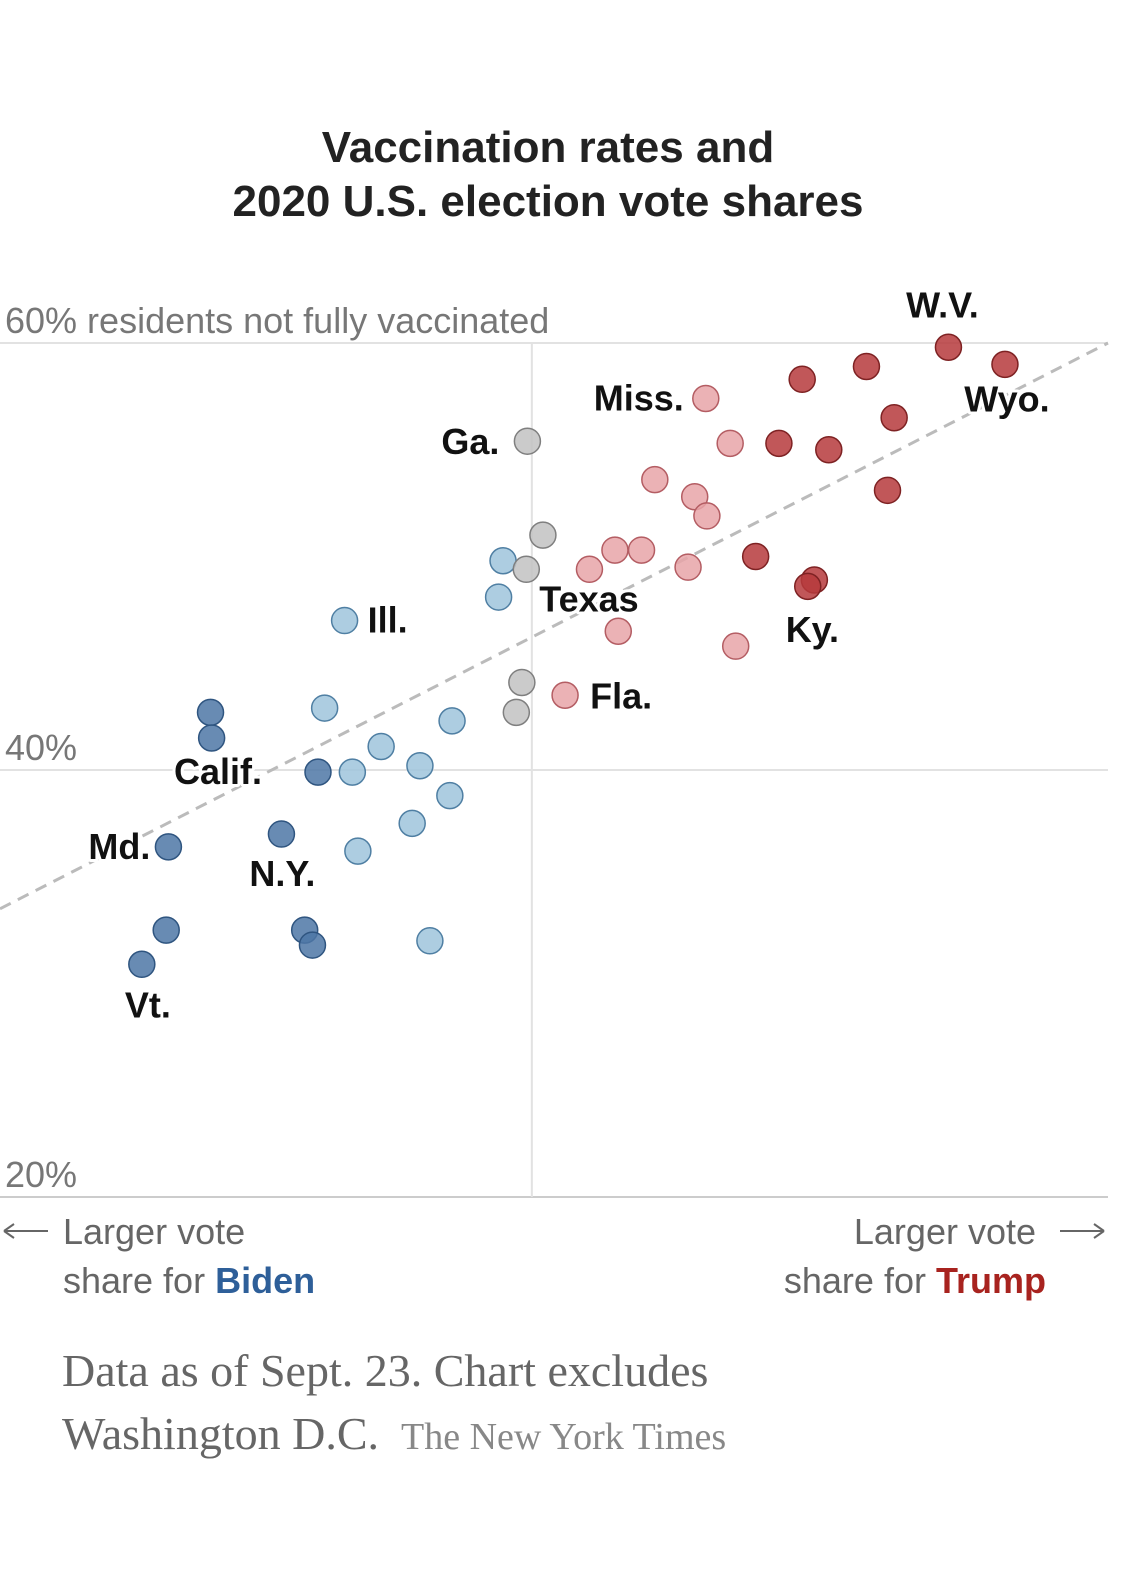  I want to click on chart-title: Vaccination rates and, so click(548, 147).